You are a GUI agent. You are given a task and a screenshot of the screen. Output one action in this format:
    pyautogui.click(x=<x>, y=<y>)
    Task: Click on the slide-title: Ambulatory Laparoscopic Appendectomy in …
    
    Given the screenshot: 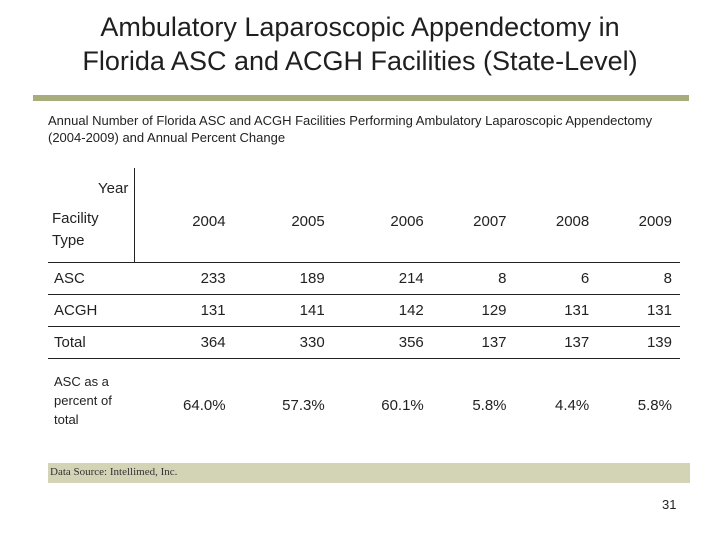 What is the action you would take?
    pyautogui.click(x=360, y=44)
    